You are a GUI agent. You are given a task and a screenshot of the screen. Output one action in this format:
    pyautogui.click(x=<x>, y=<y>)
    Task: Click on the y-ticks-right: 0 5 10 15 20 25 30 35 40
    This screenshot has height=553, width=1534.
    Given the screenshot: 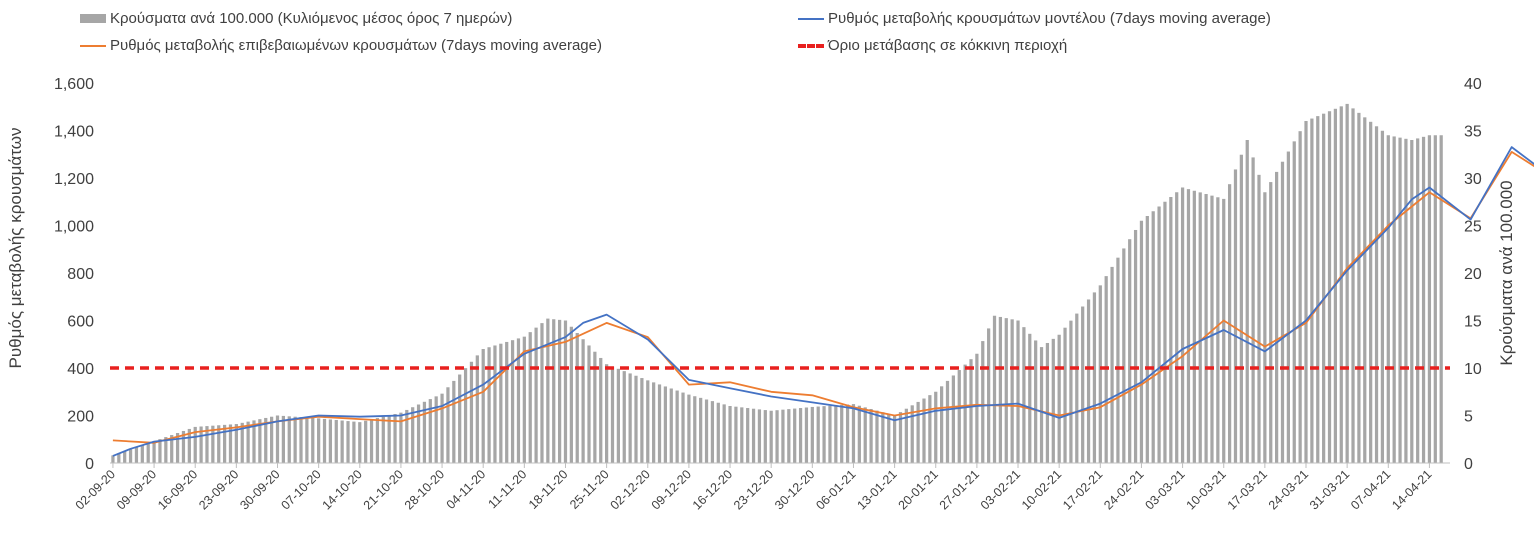 What is the action you would take?
    pyautogui.click(x=1473, y=274)
    